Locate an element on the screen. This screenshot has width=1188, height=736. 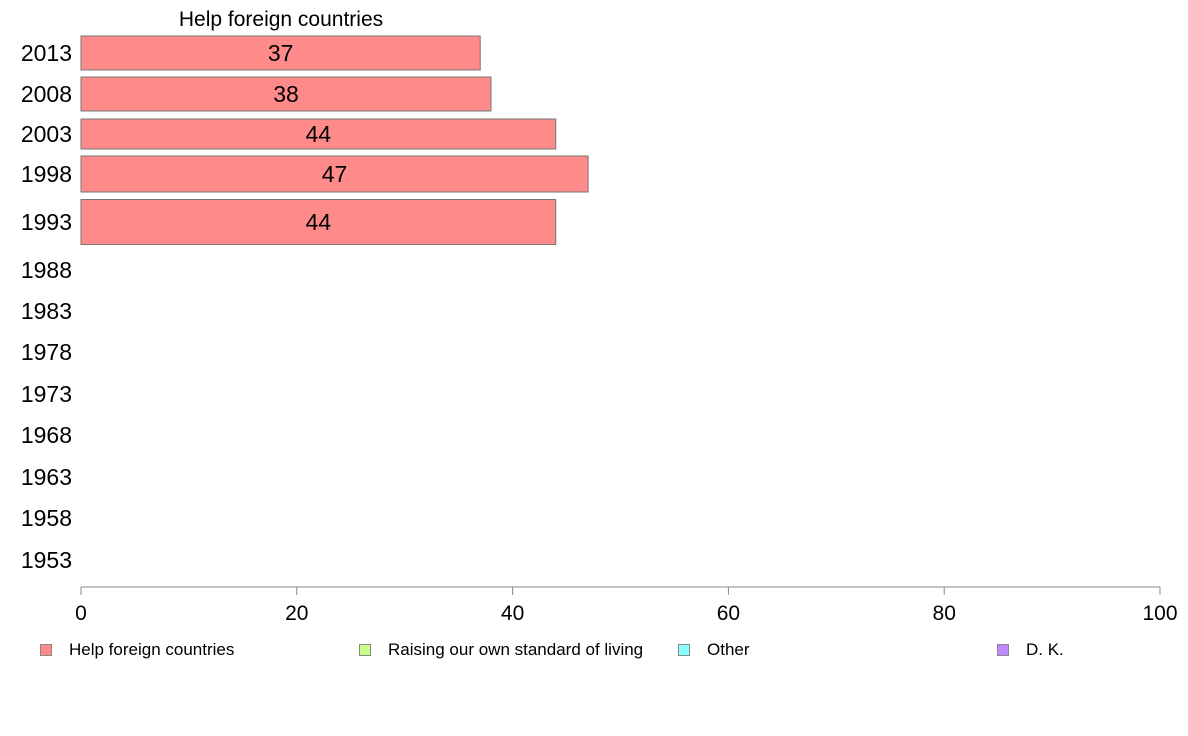
x-axis: 0 20 40 60 80 100 is located at coordinates (626, 605).